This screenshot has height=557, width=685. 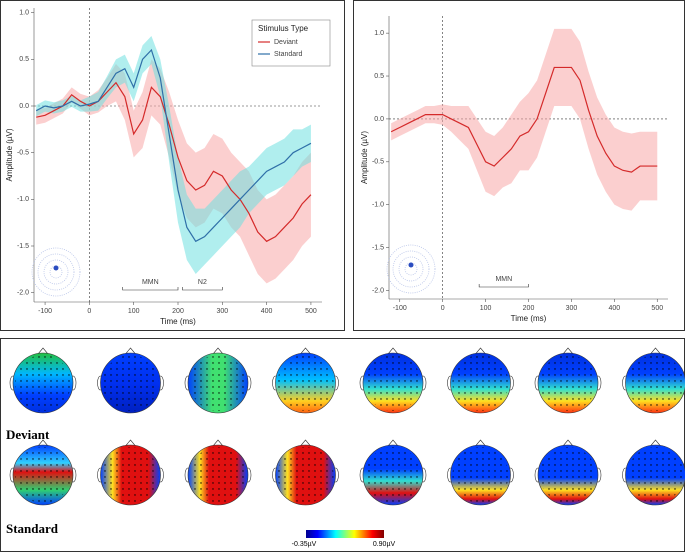 What do you see at coordinates (304, 544) in the screenshot?
I see `colorbar-min: -0.35µV` at bounding box center [304, 544].